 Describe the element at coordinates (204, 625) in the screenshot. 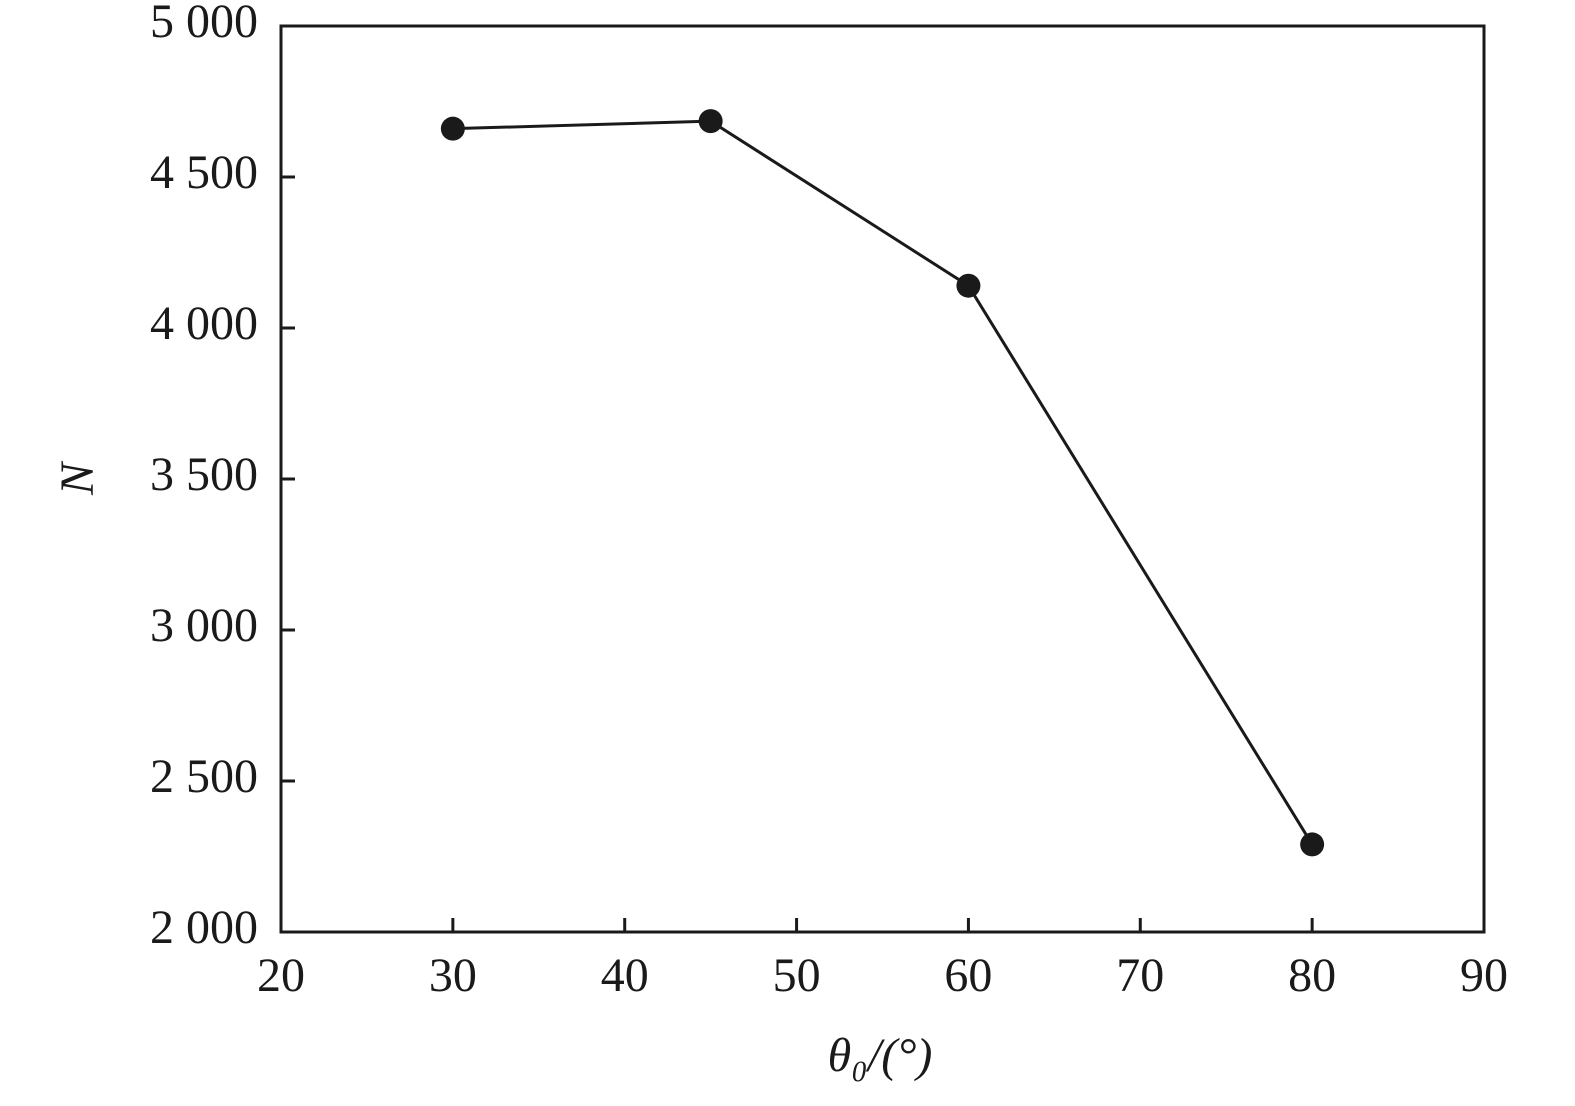

I see `y-tick-label: 3 000` at that location.